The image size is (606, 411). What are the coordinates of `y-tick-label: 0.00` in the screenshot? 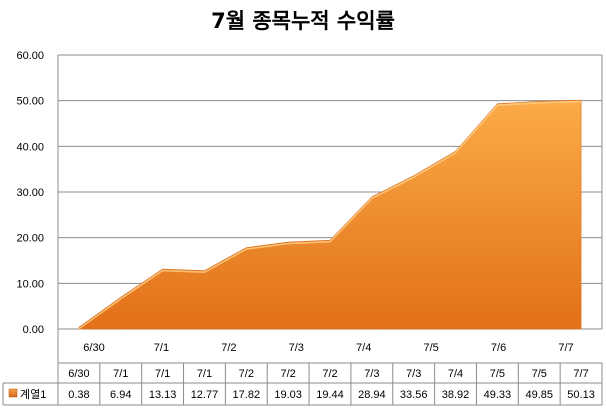 It's located at (33, 330).